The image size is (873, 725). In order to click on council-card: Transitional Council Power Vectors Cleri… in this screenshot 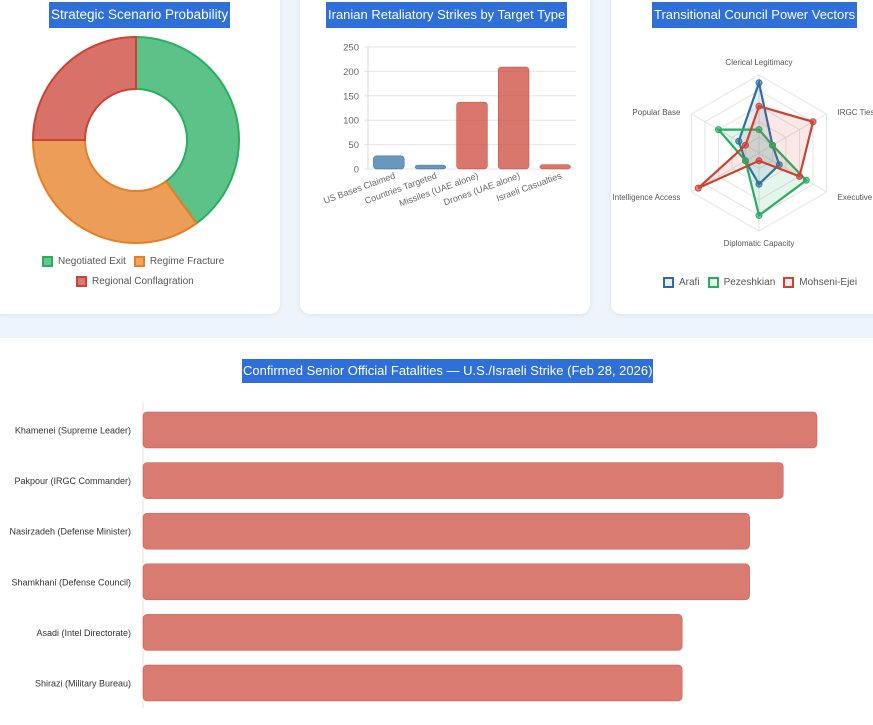, I will do `click(742, 157)`.